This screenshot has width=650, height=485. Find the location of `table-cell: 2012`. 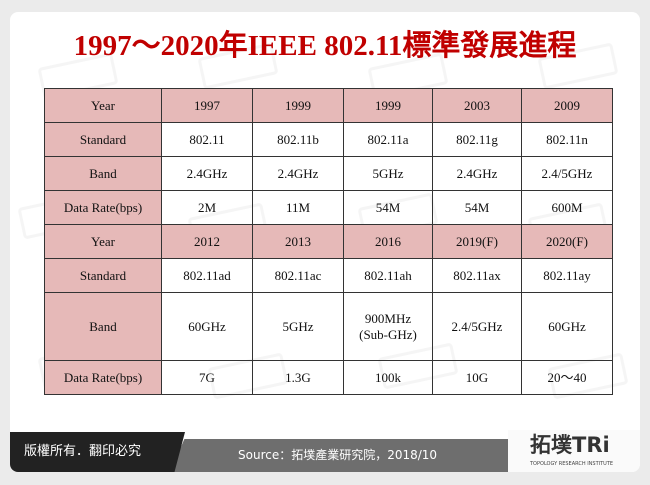

table-cell: 2012 is located at coordinates (207, 241).